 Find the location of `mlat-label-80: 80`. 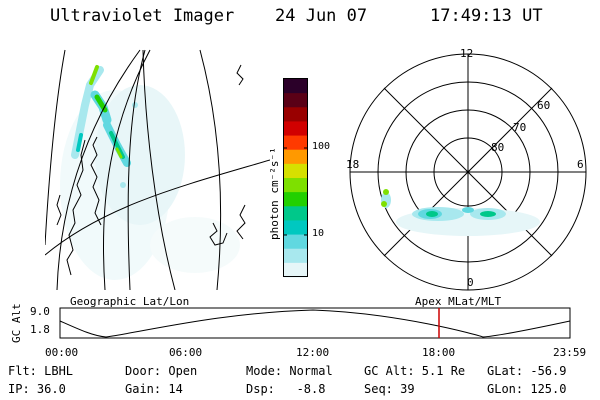

mlat-label-80: 80 is located at coordinates (498, 147).